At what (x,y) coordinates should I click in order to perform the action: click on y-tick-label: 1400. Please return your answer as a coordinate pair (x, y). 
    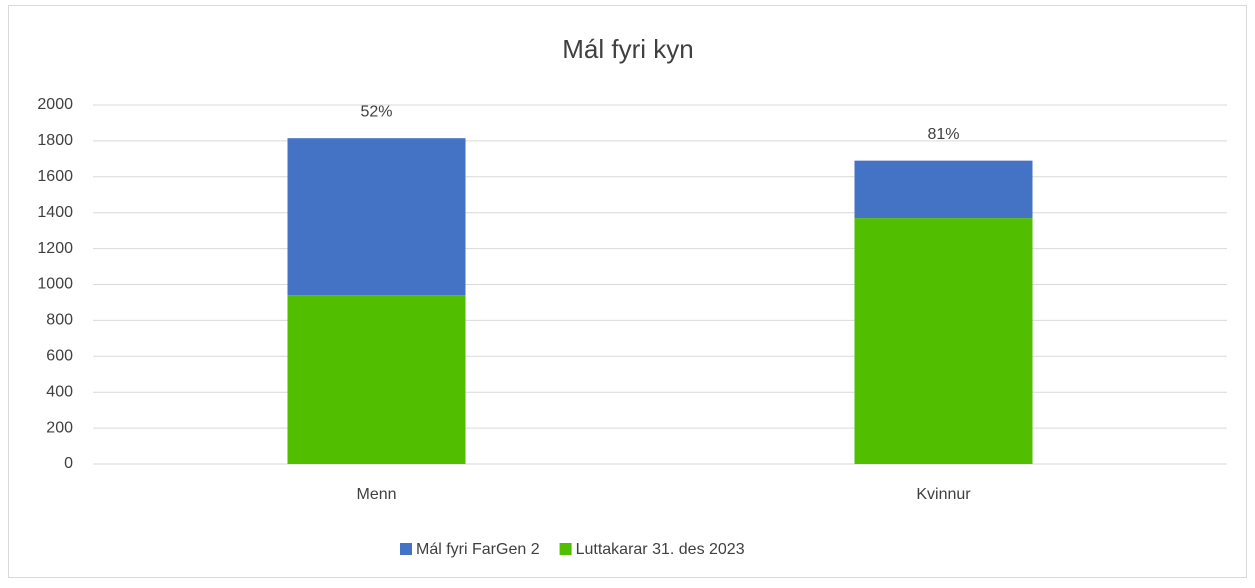
    Looking at the image, I should click on (55, 212).